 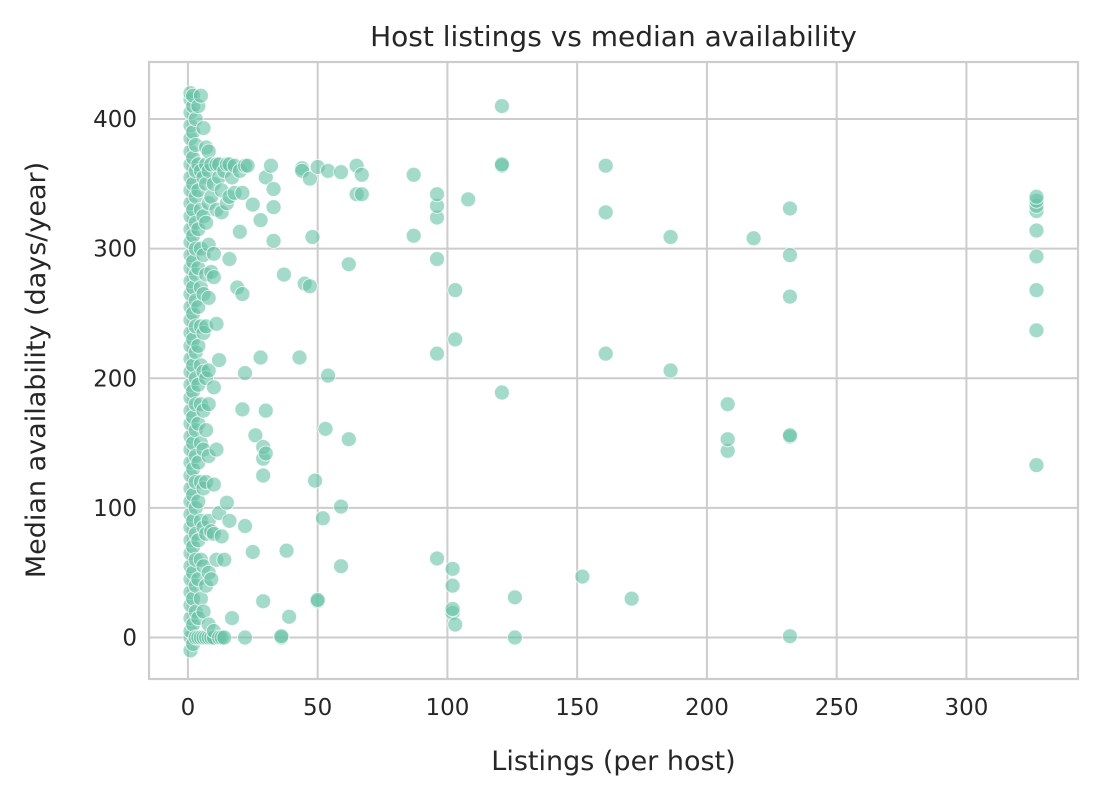 I want to click on x-tick-label: 0, so click(x=188, y=708).